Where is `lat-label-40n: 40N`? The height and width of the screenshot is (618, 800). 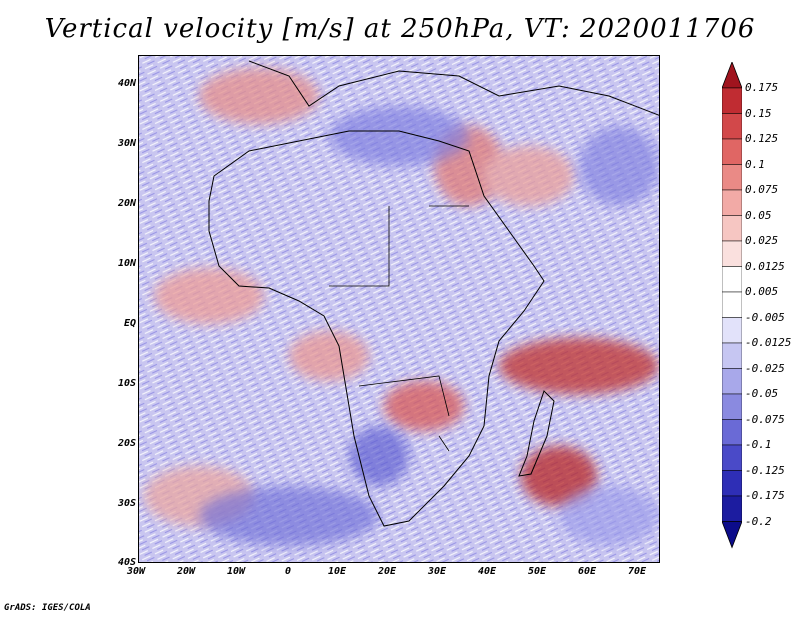
lat-label-40n: 40N is located at coordinates (126, 83).